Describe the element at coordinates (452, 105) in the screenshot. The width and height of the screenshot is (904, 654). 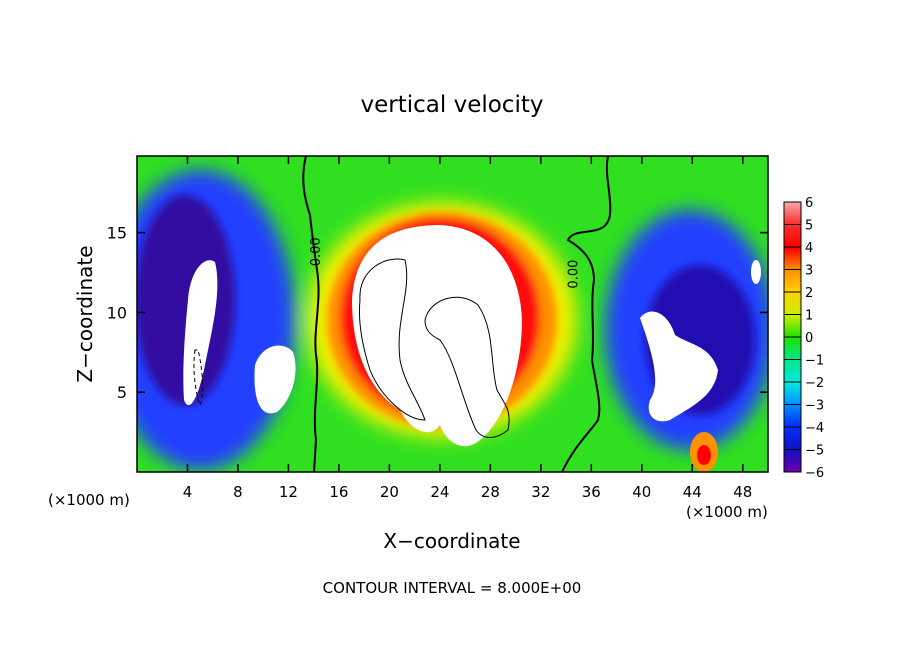
I see `chart-title: vertical velocity` at that location.